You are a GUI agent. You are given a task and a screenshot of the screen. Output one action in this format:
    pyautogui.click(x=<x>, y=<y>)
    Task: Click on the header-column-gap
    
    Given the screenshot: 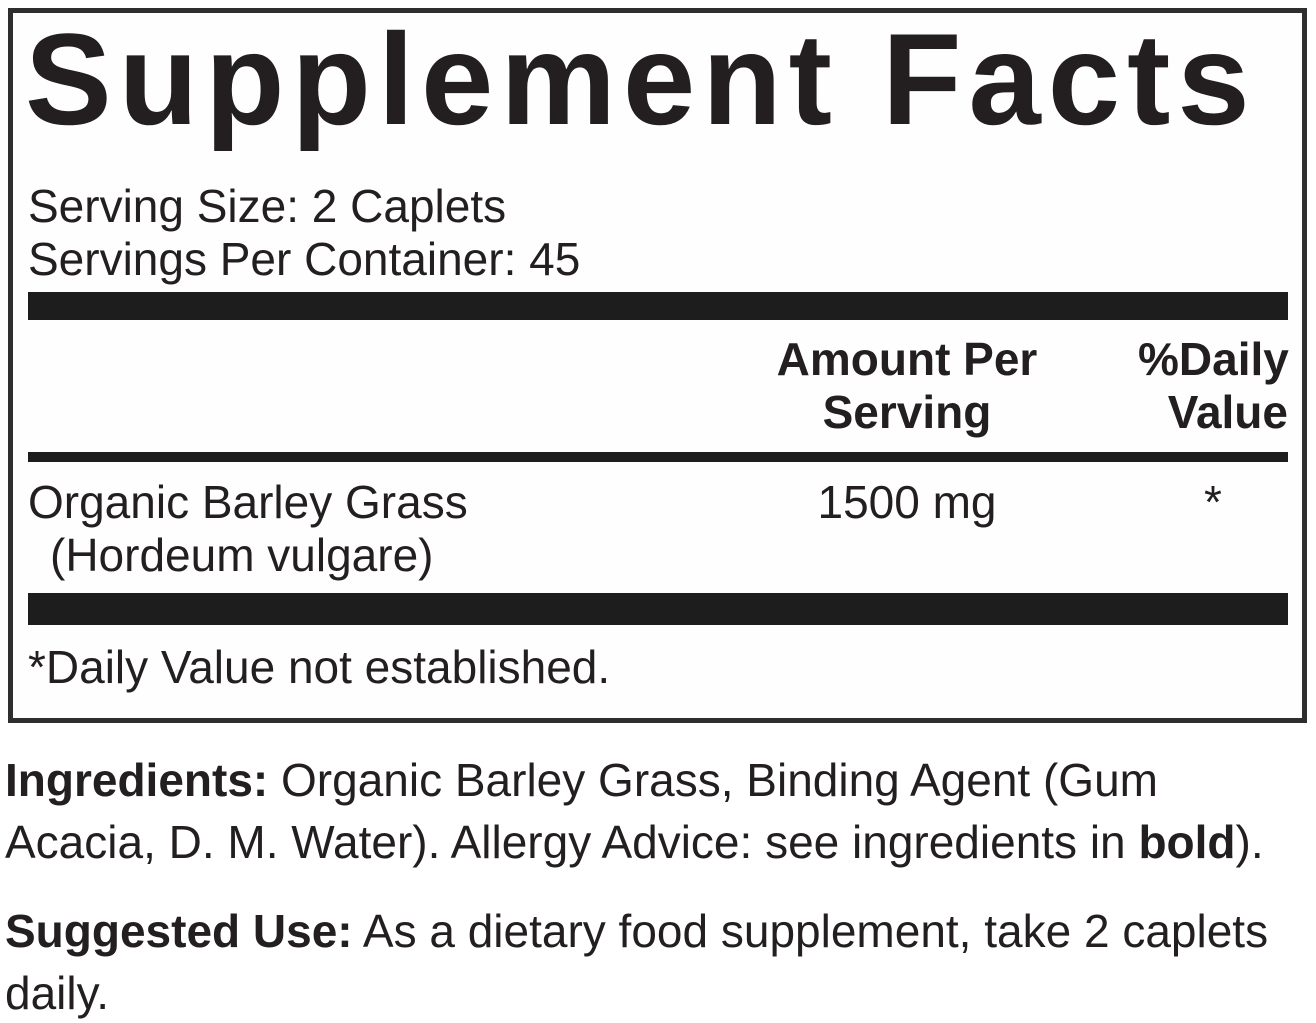 What is the action you would take?
    pyautogui.click(x=1092, y=386)
    